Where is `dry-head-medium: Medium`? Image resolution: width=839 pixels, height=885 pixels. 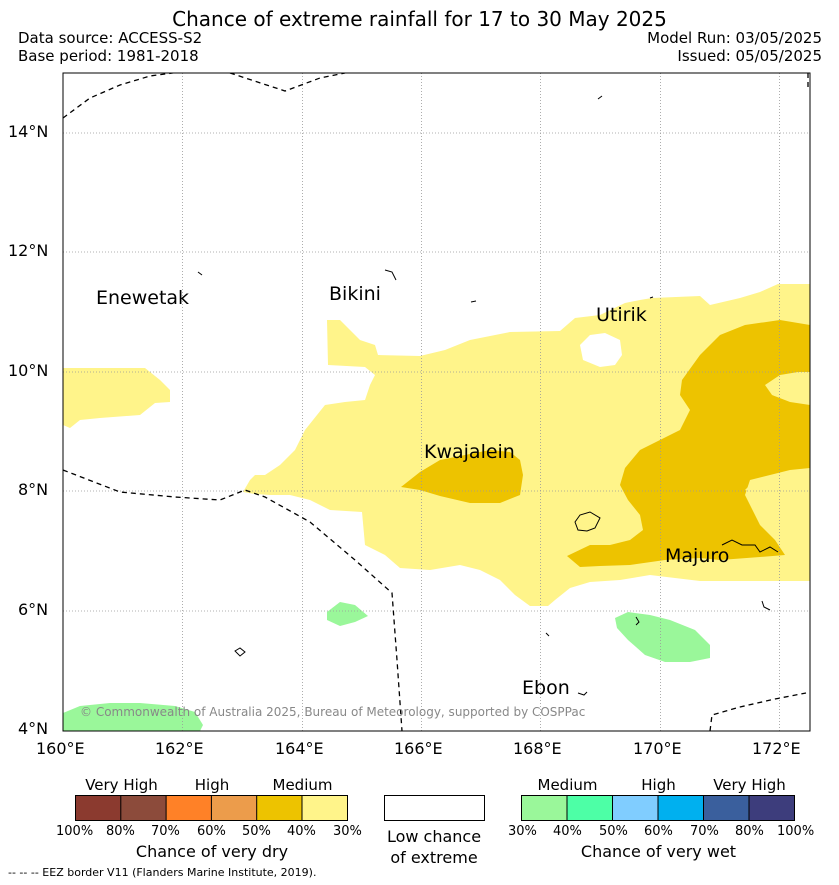 dry-head-medium: Medium is located at coordinates (302, 785).